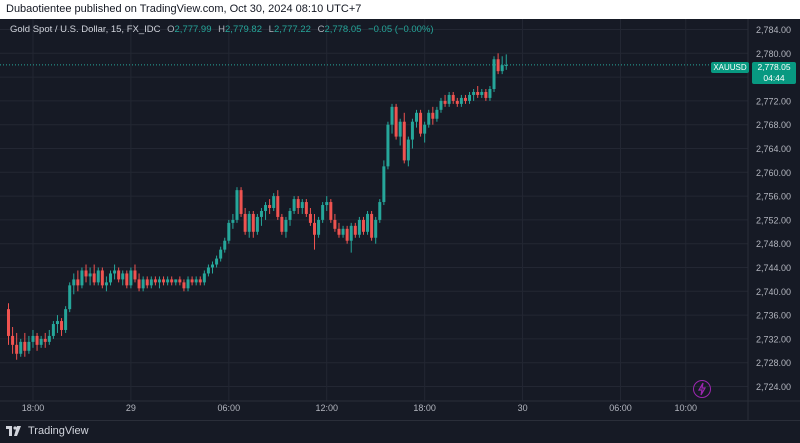 This screenshot has width=800, height=443. Describe the element at coordinates (773, 125) in the screenshot. I see `y-tick-label: 2,768.00` at that location.